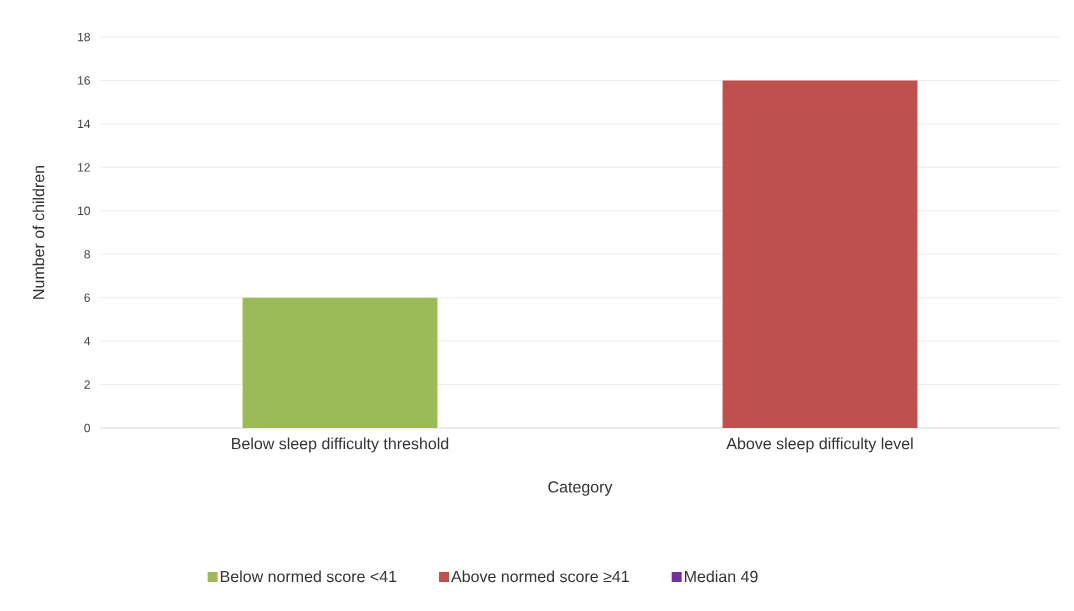  Describe the element at coordinates (84, 211) in the screenshot. I see `y-tick-label: 10` at that location.